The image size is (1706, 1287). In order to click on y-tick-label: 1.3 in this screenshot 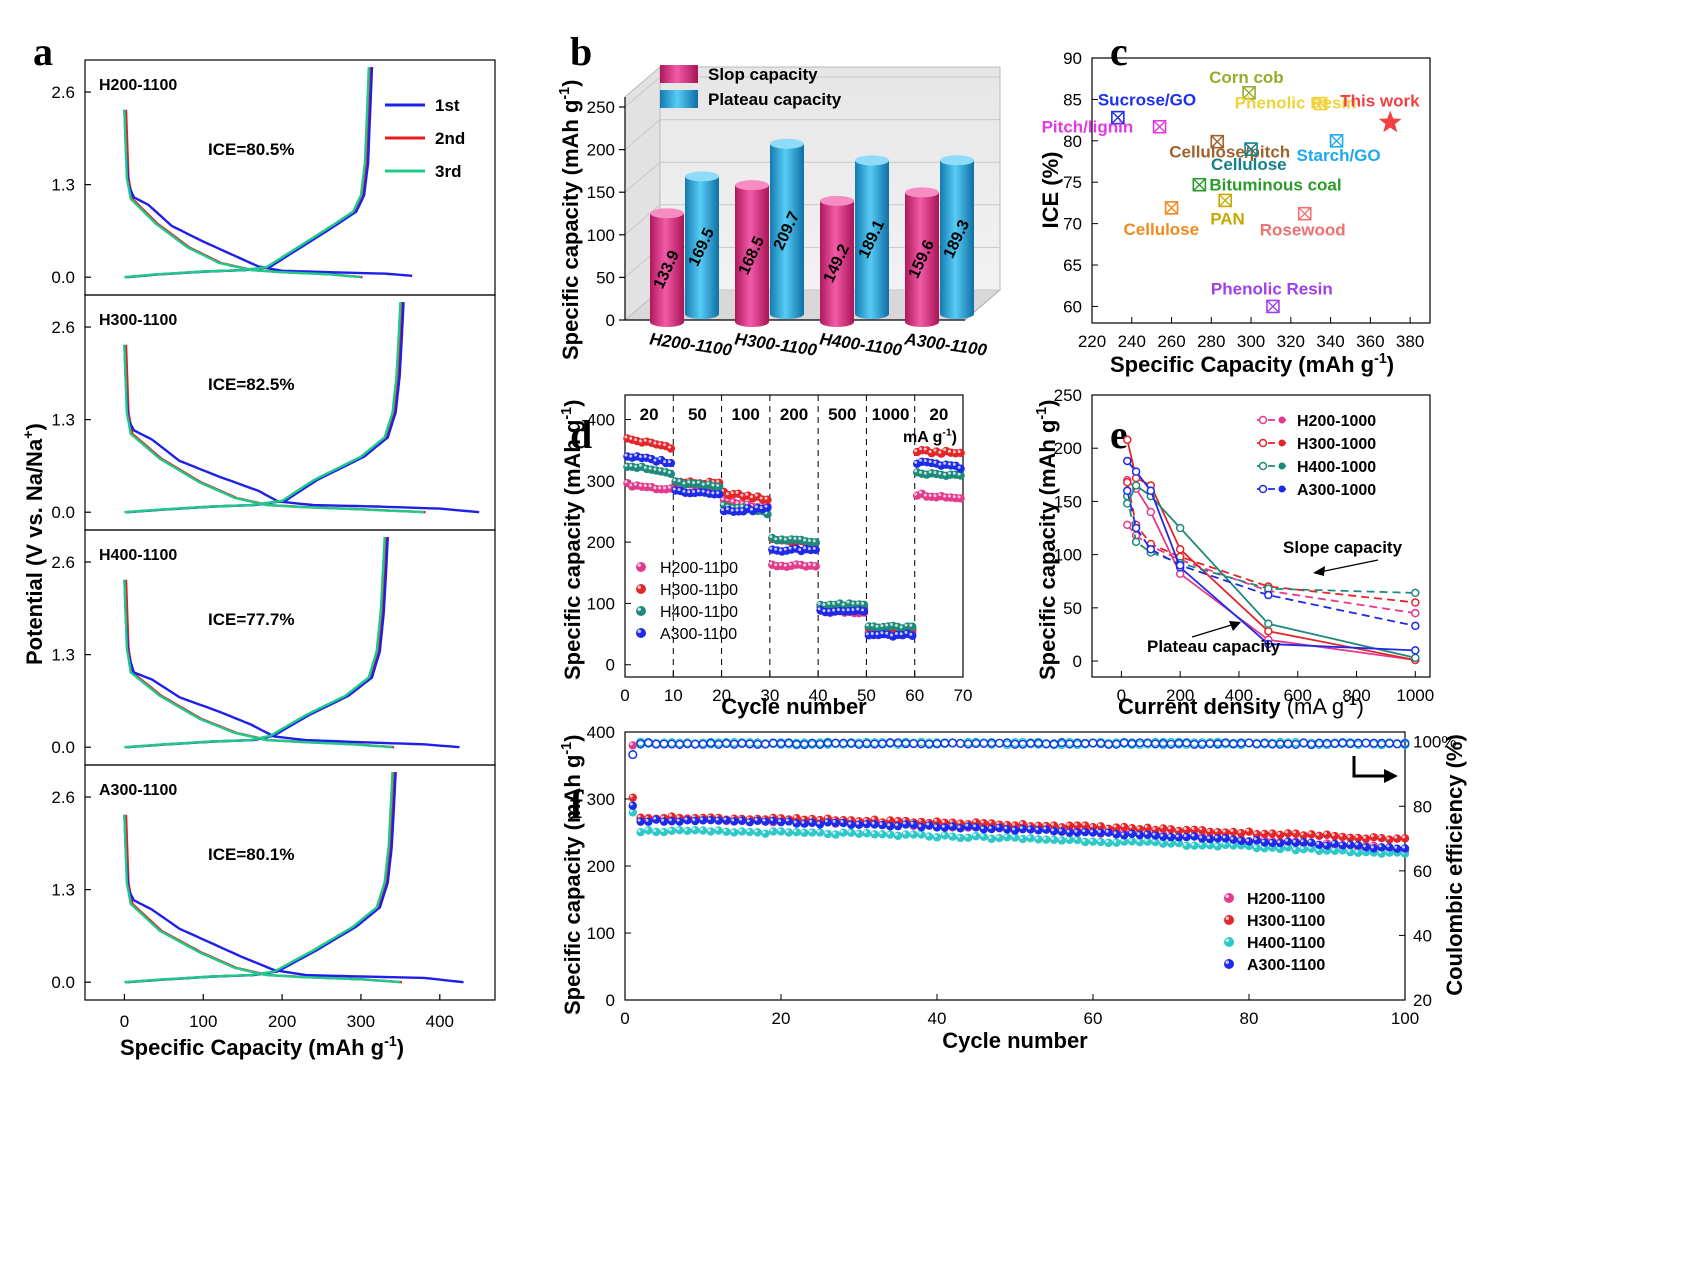, I will do `click(63, 185)`.